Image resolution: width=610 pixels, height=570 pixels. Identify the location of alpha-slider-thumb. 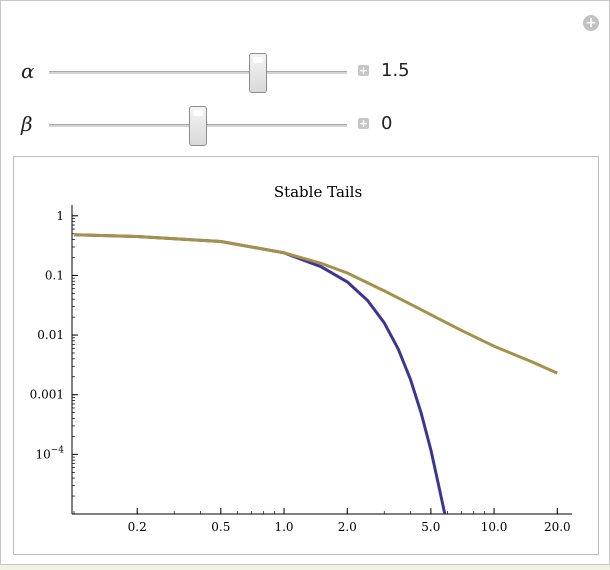
(257, 73).